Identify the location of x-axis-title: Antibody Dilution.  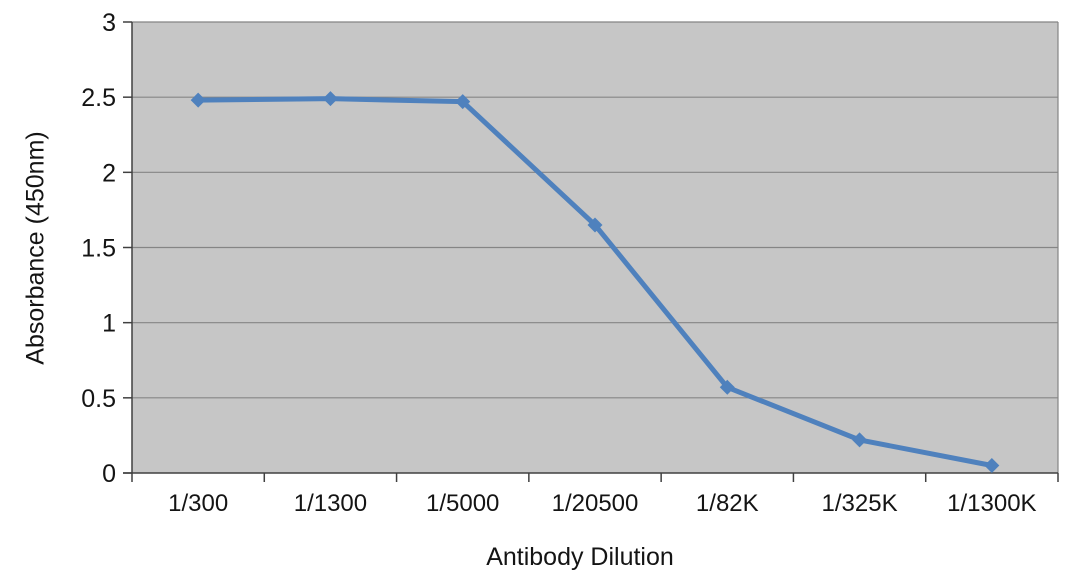
(580, 557).